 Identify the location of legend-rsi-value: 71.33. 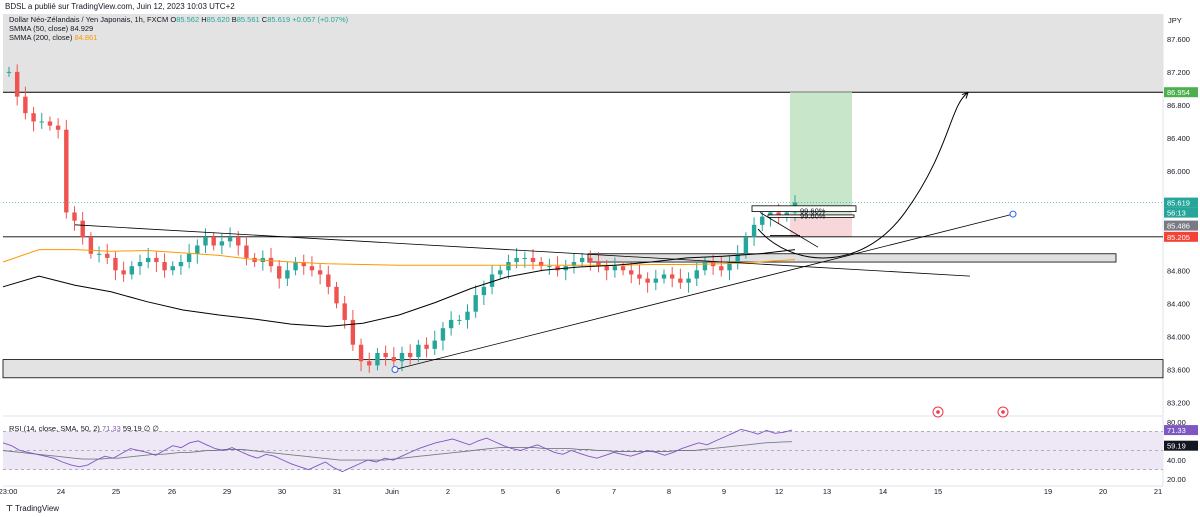
(111, 428).